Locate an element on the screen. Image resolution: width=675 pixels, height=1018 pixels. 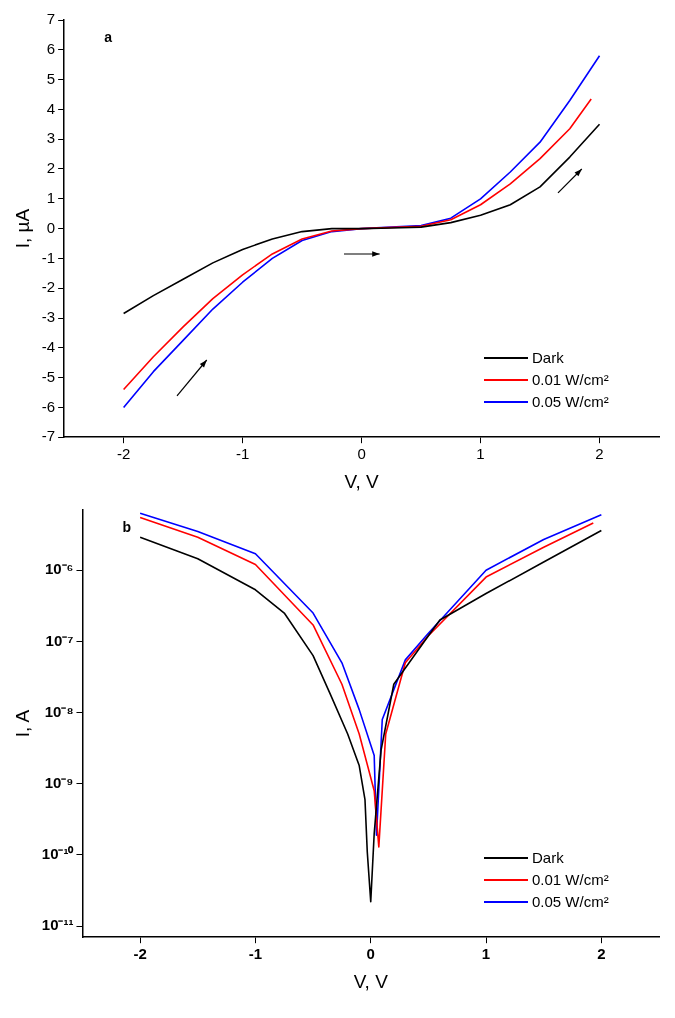
y-tick-label: 10⁻⁷ is located at coordinates (59, 640).